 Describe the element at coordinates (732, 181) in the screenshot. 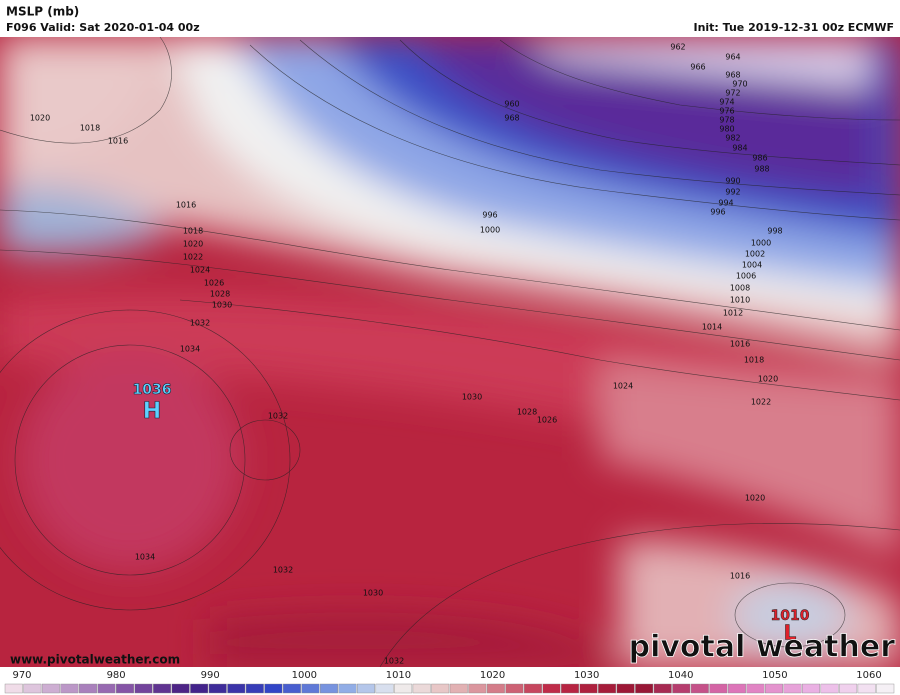

I see `isobar-label: 990` at that location.